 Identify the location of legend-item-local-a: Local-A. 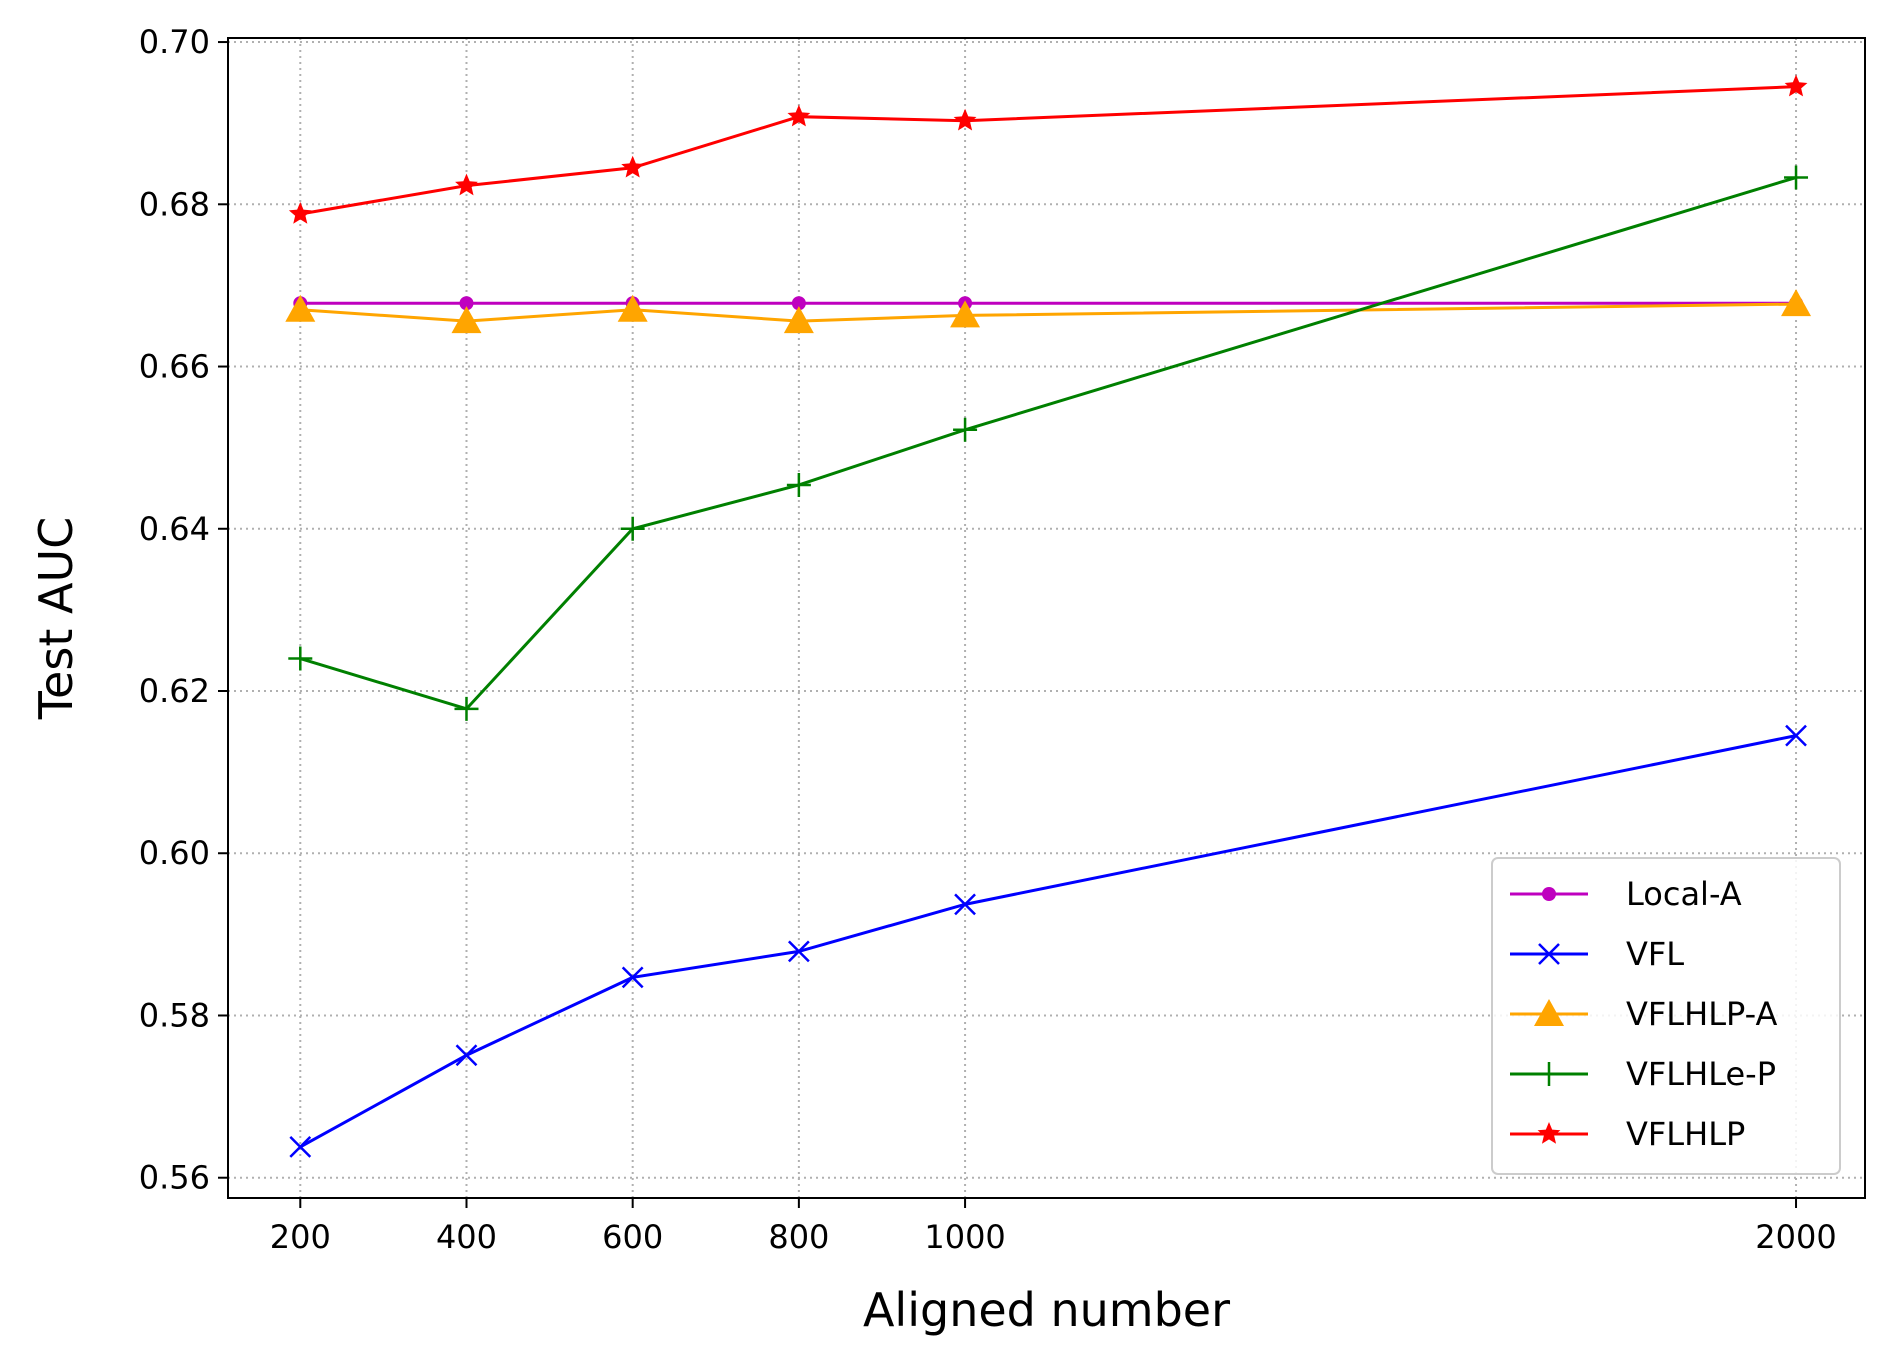
(1626, 894).